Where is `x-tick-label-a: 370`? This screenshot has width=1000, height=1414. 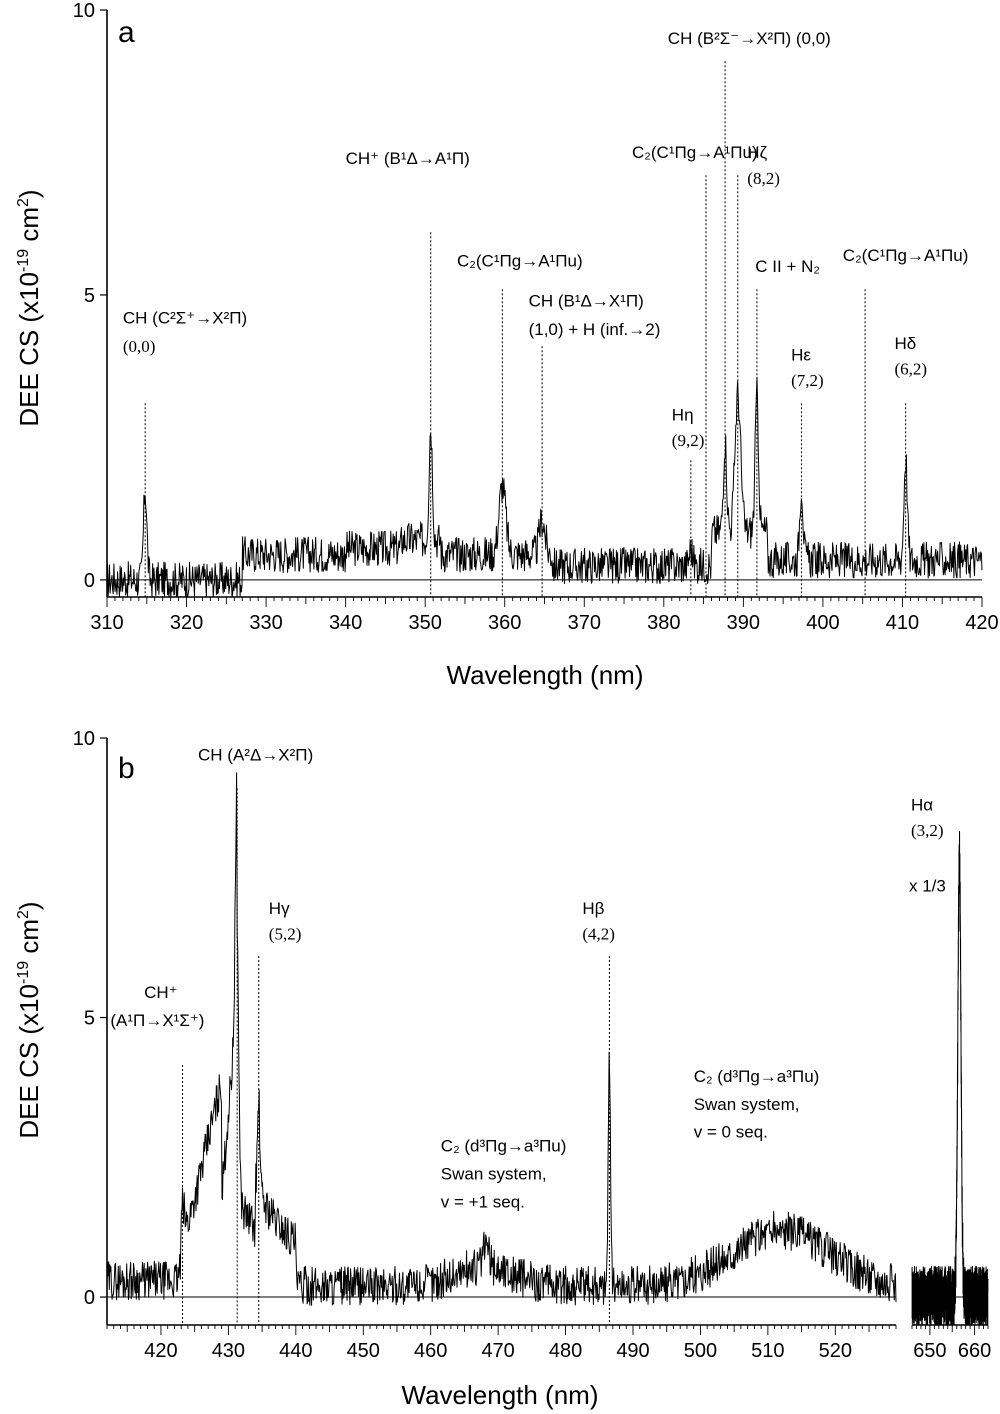 x-tick-label-a: 370 is located at coordinates (584, 623).